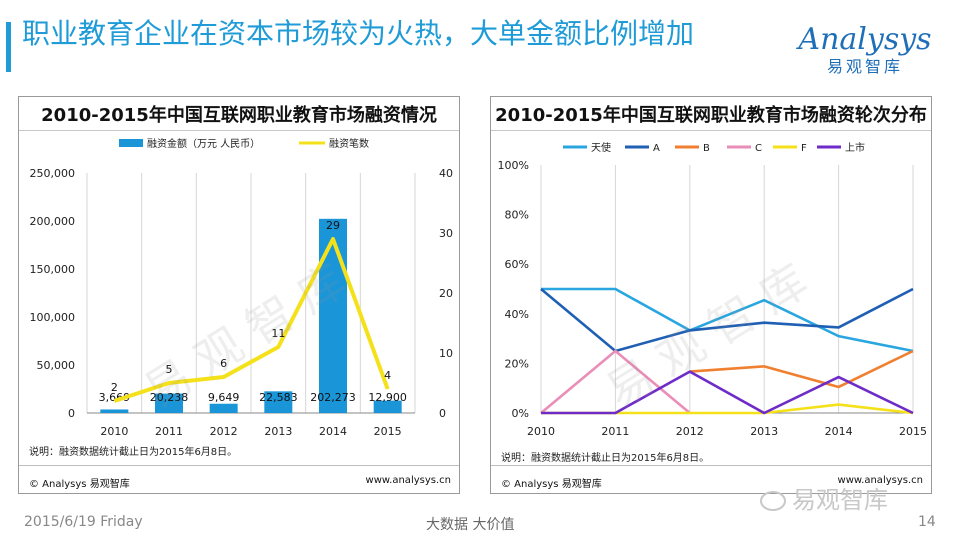  What do you see at coordinates (358, 33) in the screenshot?
I see `page-title: 职业教育企业在资本市场较为火热，大单金额比例增加` at bounding box center [358, 33].